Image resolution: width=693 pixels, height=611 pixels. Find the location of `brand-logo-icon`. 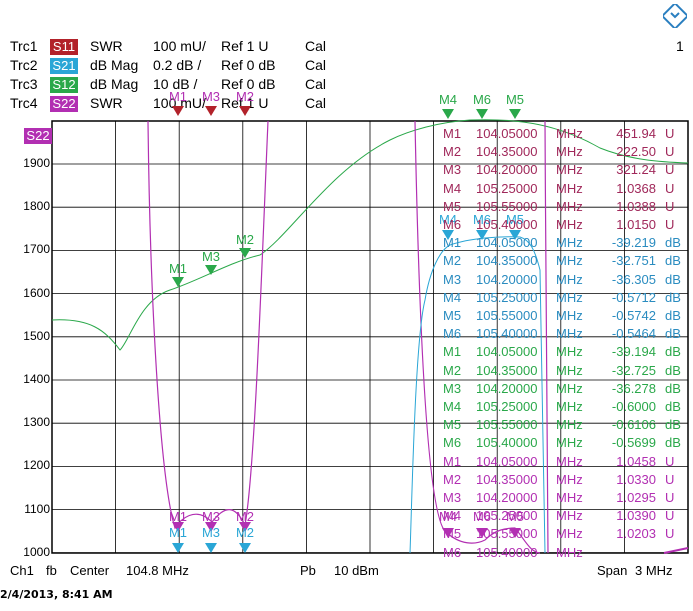

brand-logo-icon is located at coordinates (675, 16).